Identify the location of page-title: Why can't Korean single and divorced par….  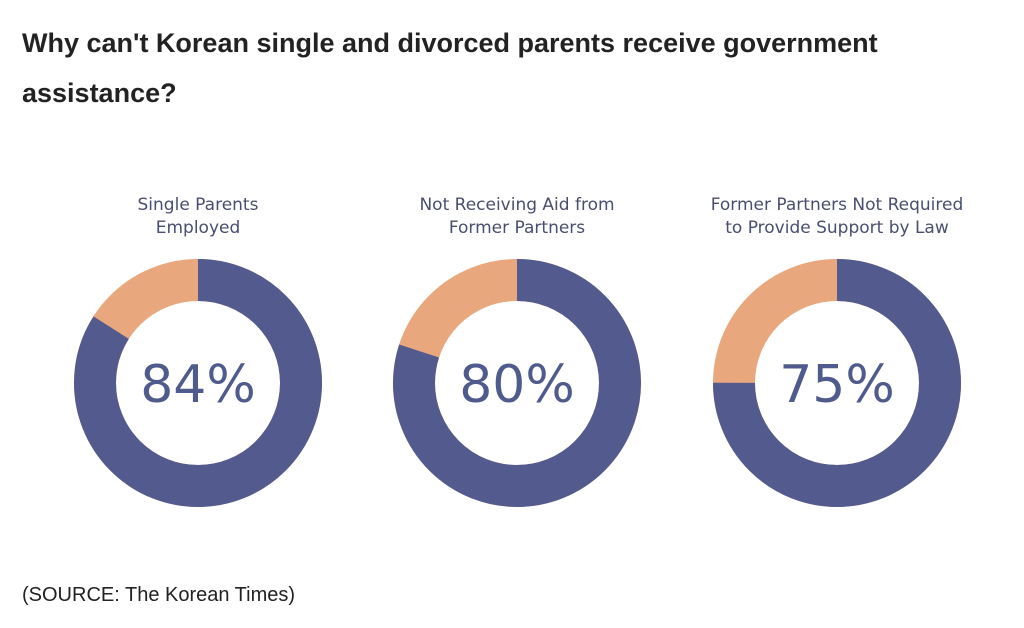
(450, 68).